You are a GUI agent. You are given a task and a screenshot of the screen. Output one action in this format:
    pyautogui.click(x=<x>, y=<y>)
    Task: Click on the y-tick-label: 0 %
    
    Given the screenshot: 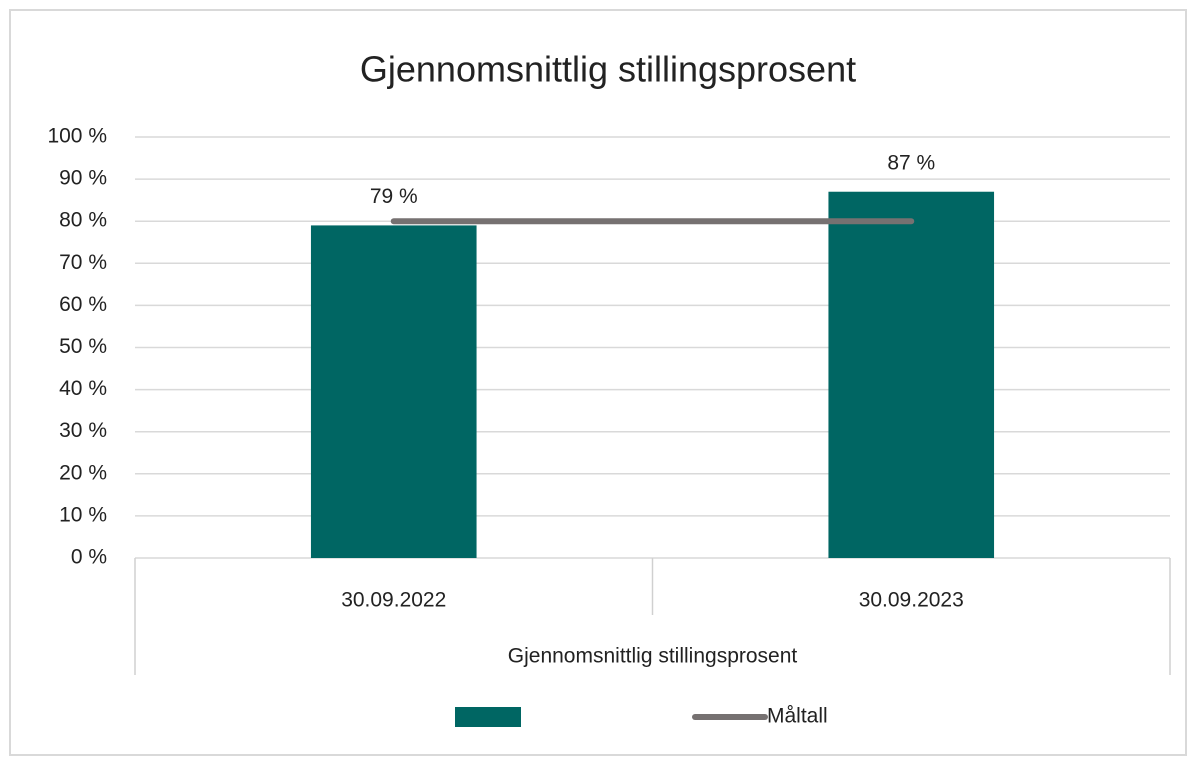 What is the action you would take?
    pyautogui.click(x=89, y=557)
    